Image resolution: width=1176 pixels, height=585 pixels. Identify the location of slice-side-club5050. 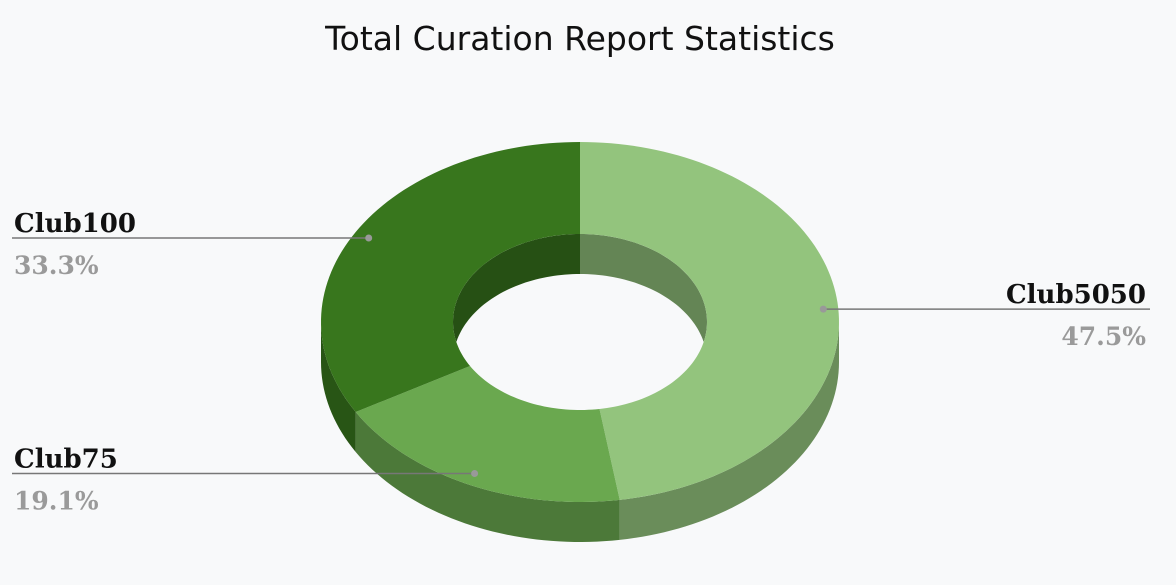
(729, 431).